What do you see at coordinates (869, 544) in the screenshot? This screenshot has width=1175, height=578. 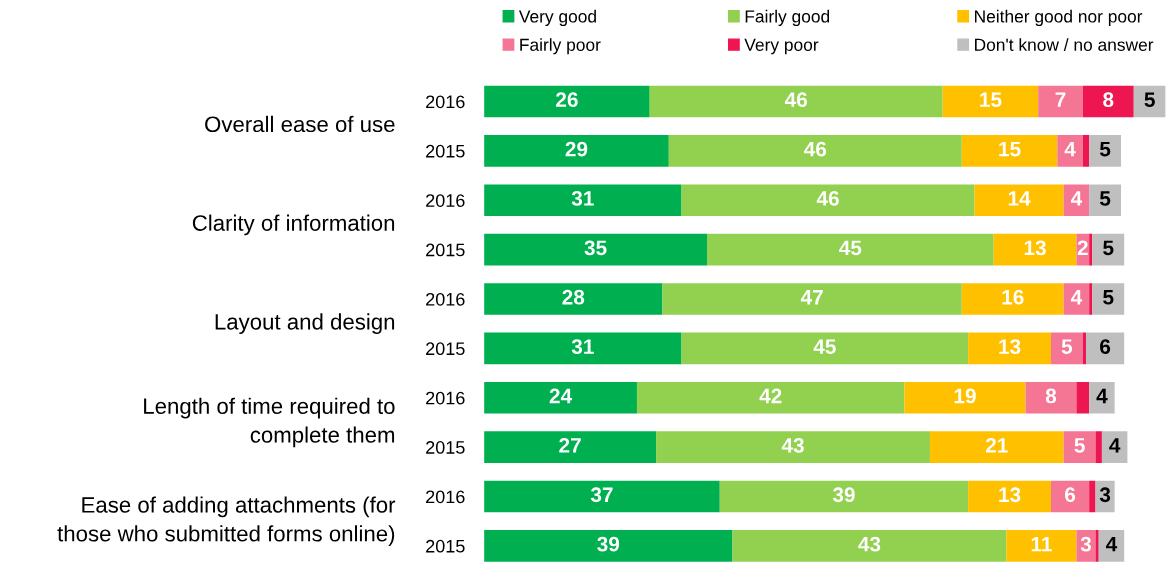 I see `data-label: 43` at bounding box center [869, 544].